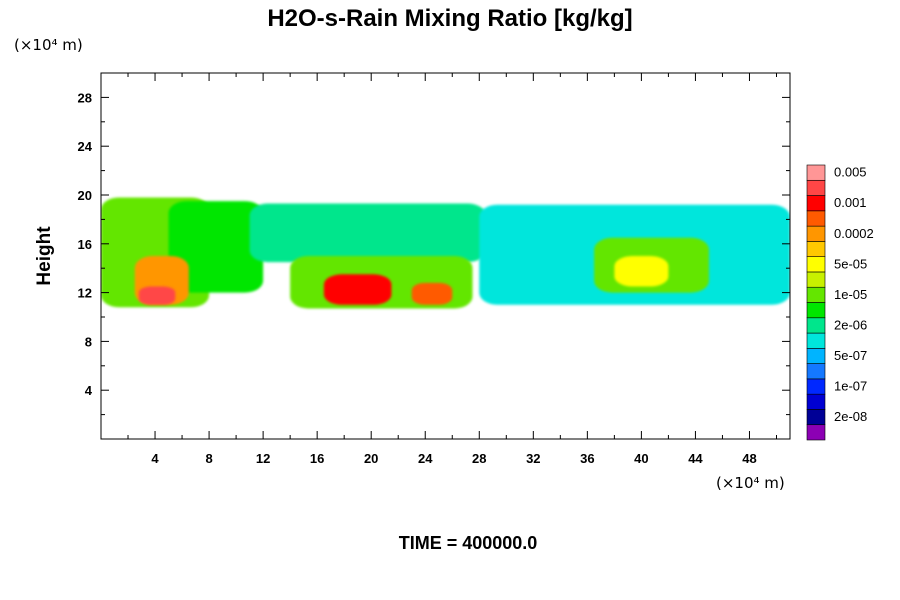 Image resolution: width=900 pixels, height=600 pixels. Describe the element at coordinates (850, 386) in the screenshot. I see `colorbar-label: 1e-07` at that location.